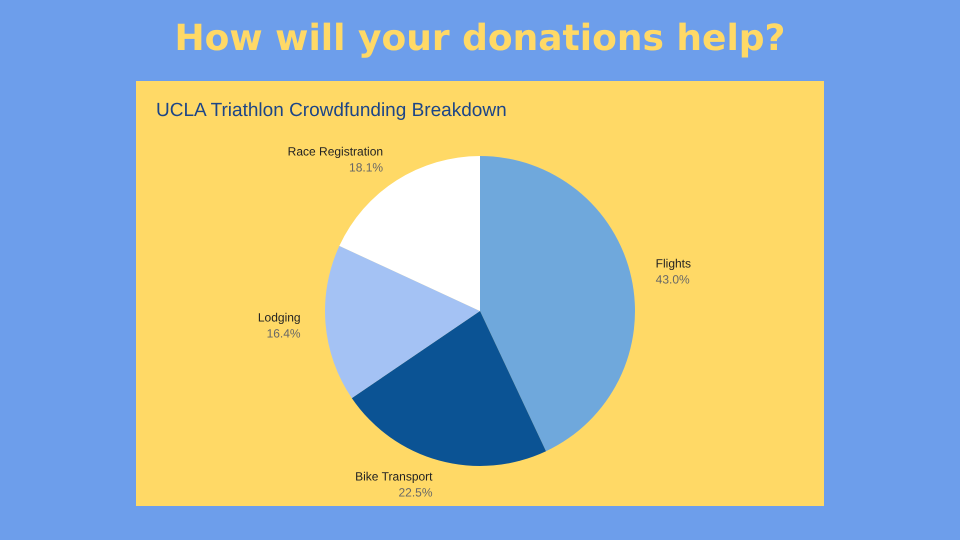  Describe the element at coordinates (283, 333) in the screenshot. I see `data-label: 16.4%` at that location.